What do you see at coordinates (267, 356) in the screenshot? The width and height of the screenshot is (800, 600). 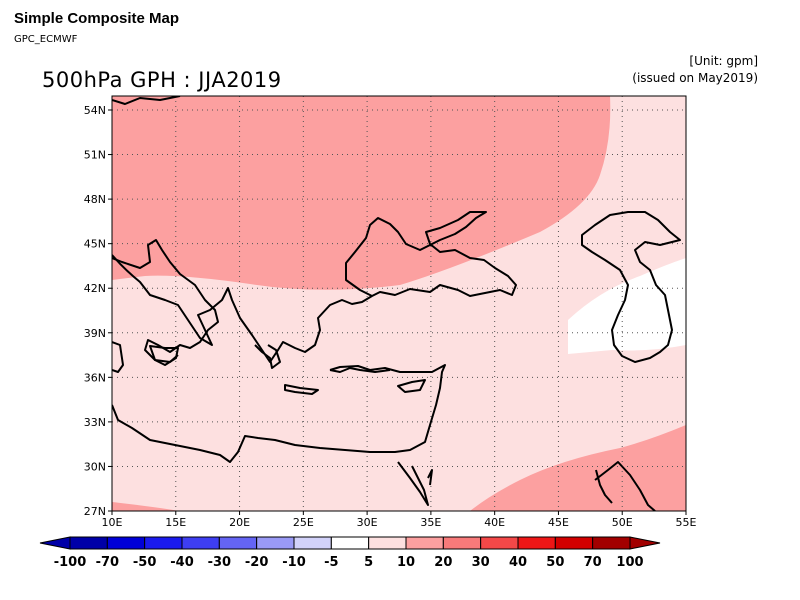 I see `greece-peninsula` at bounding box center [267, 356].